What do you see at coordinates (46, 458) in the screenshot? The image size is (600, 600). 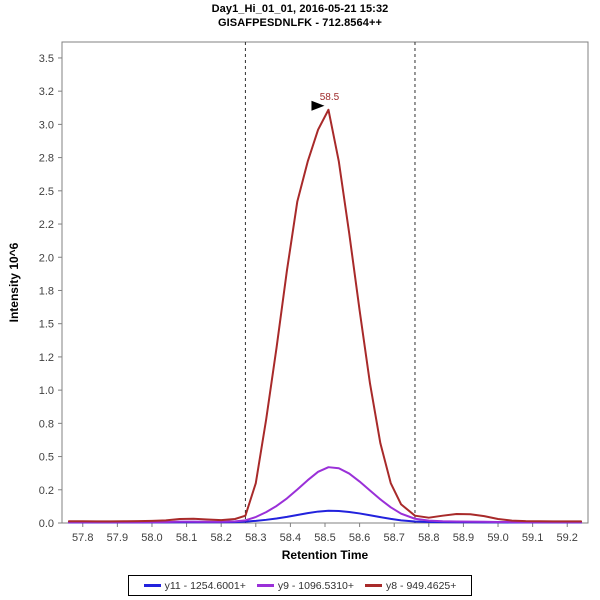 I see `y-axis-tick-label: 0.5` at bounding box center [46, 458].